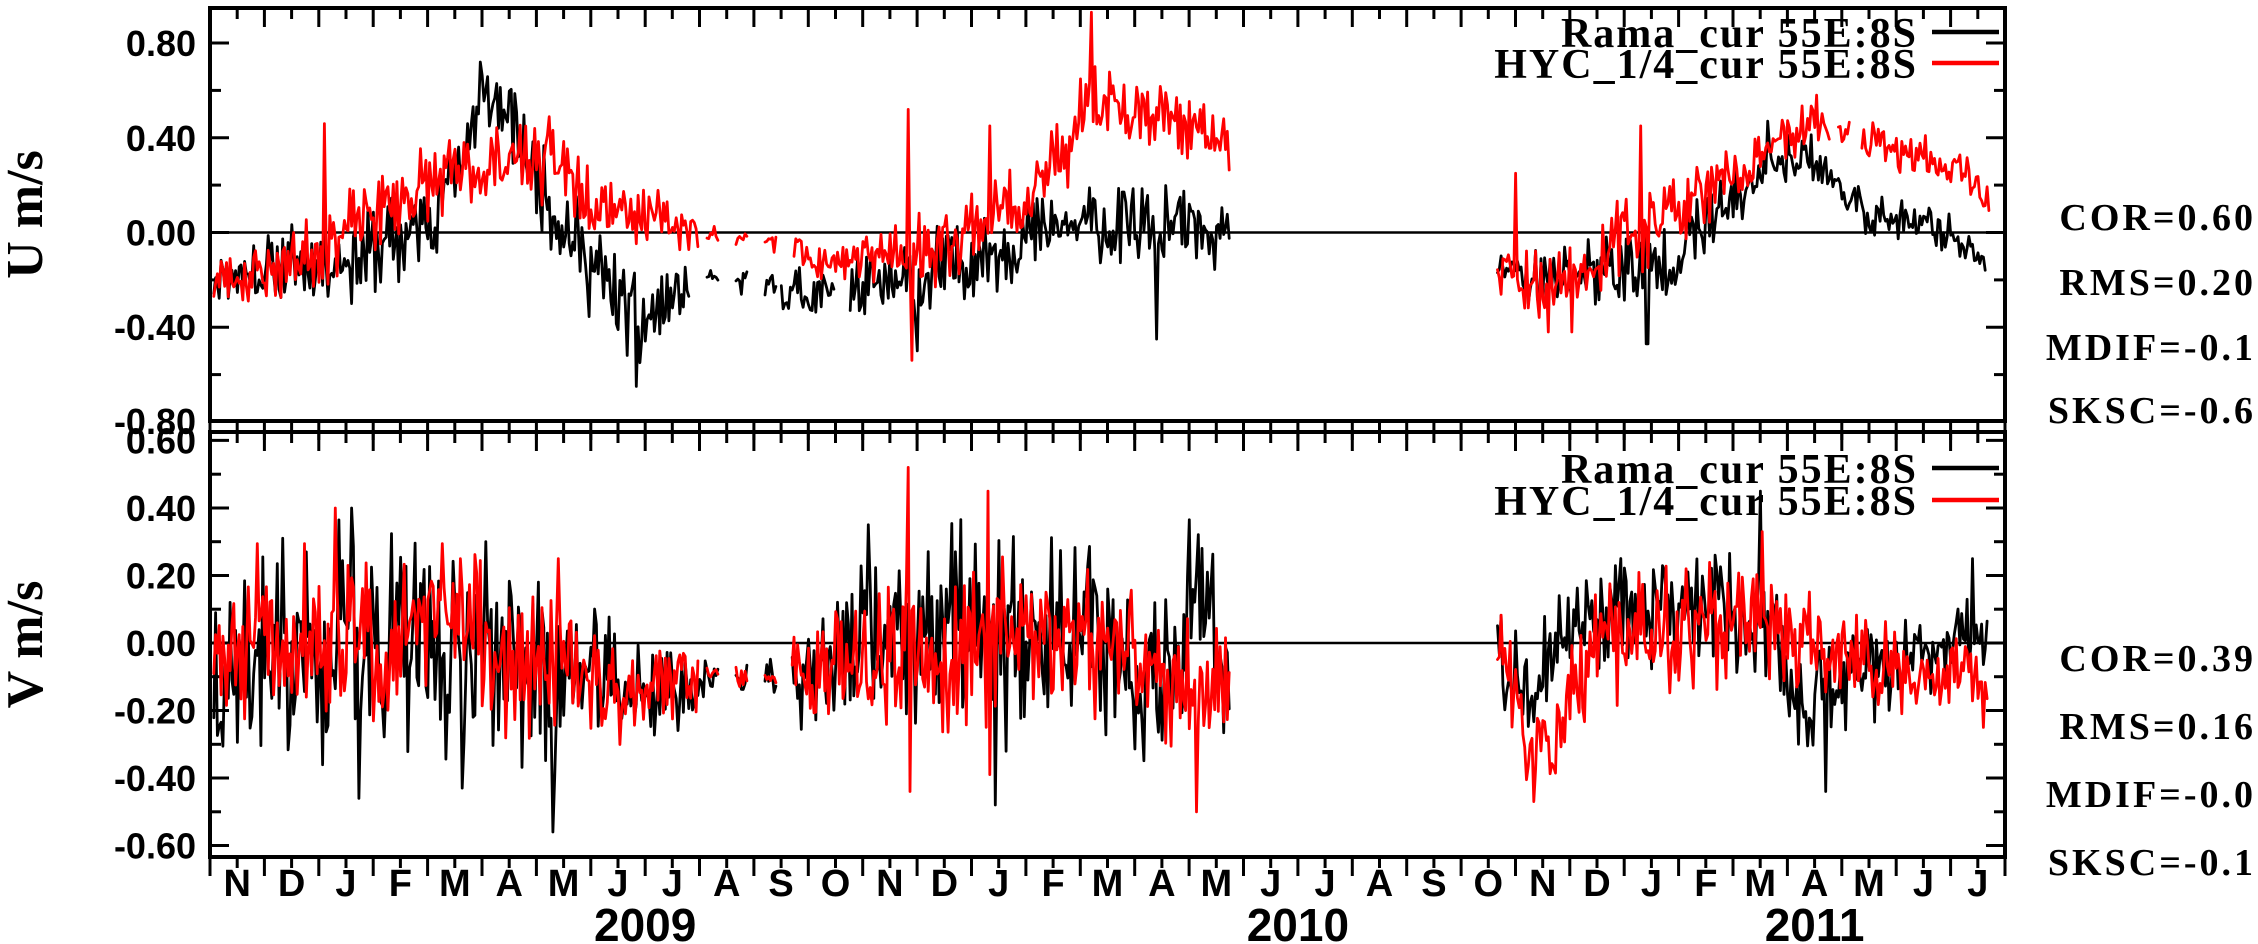 This screenshot has height=944, width=2258. What do you see at coordinates (27, 214) in the screenshot?
I see `y-axis-title: U m/s` at bounding box center [27, 214].